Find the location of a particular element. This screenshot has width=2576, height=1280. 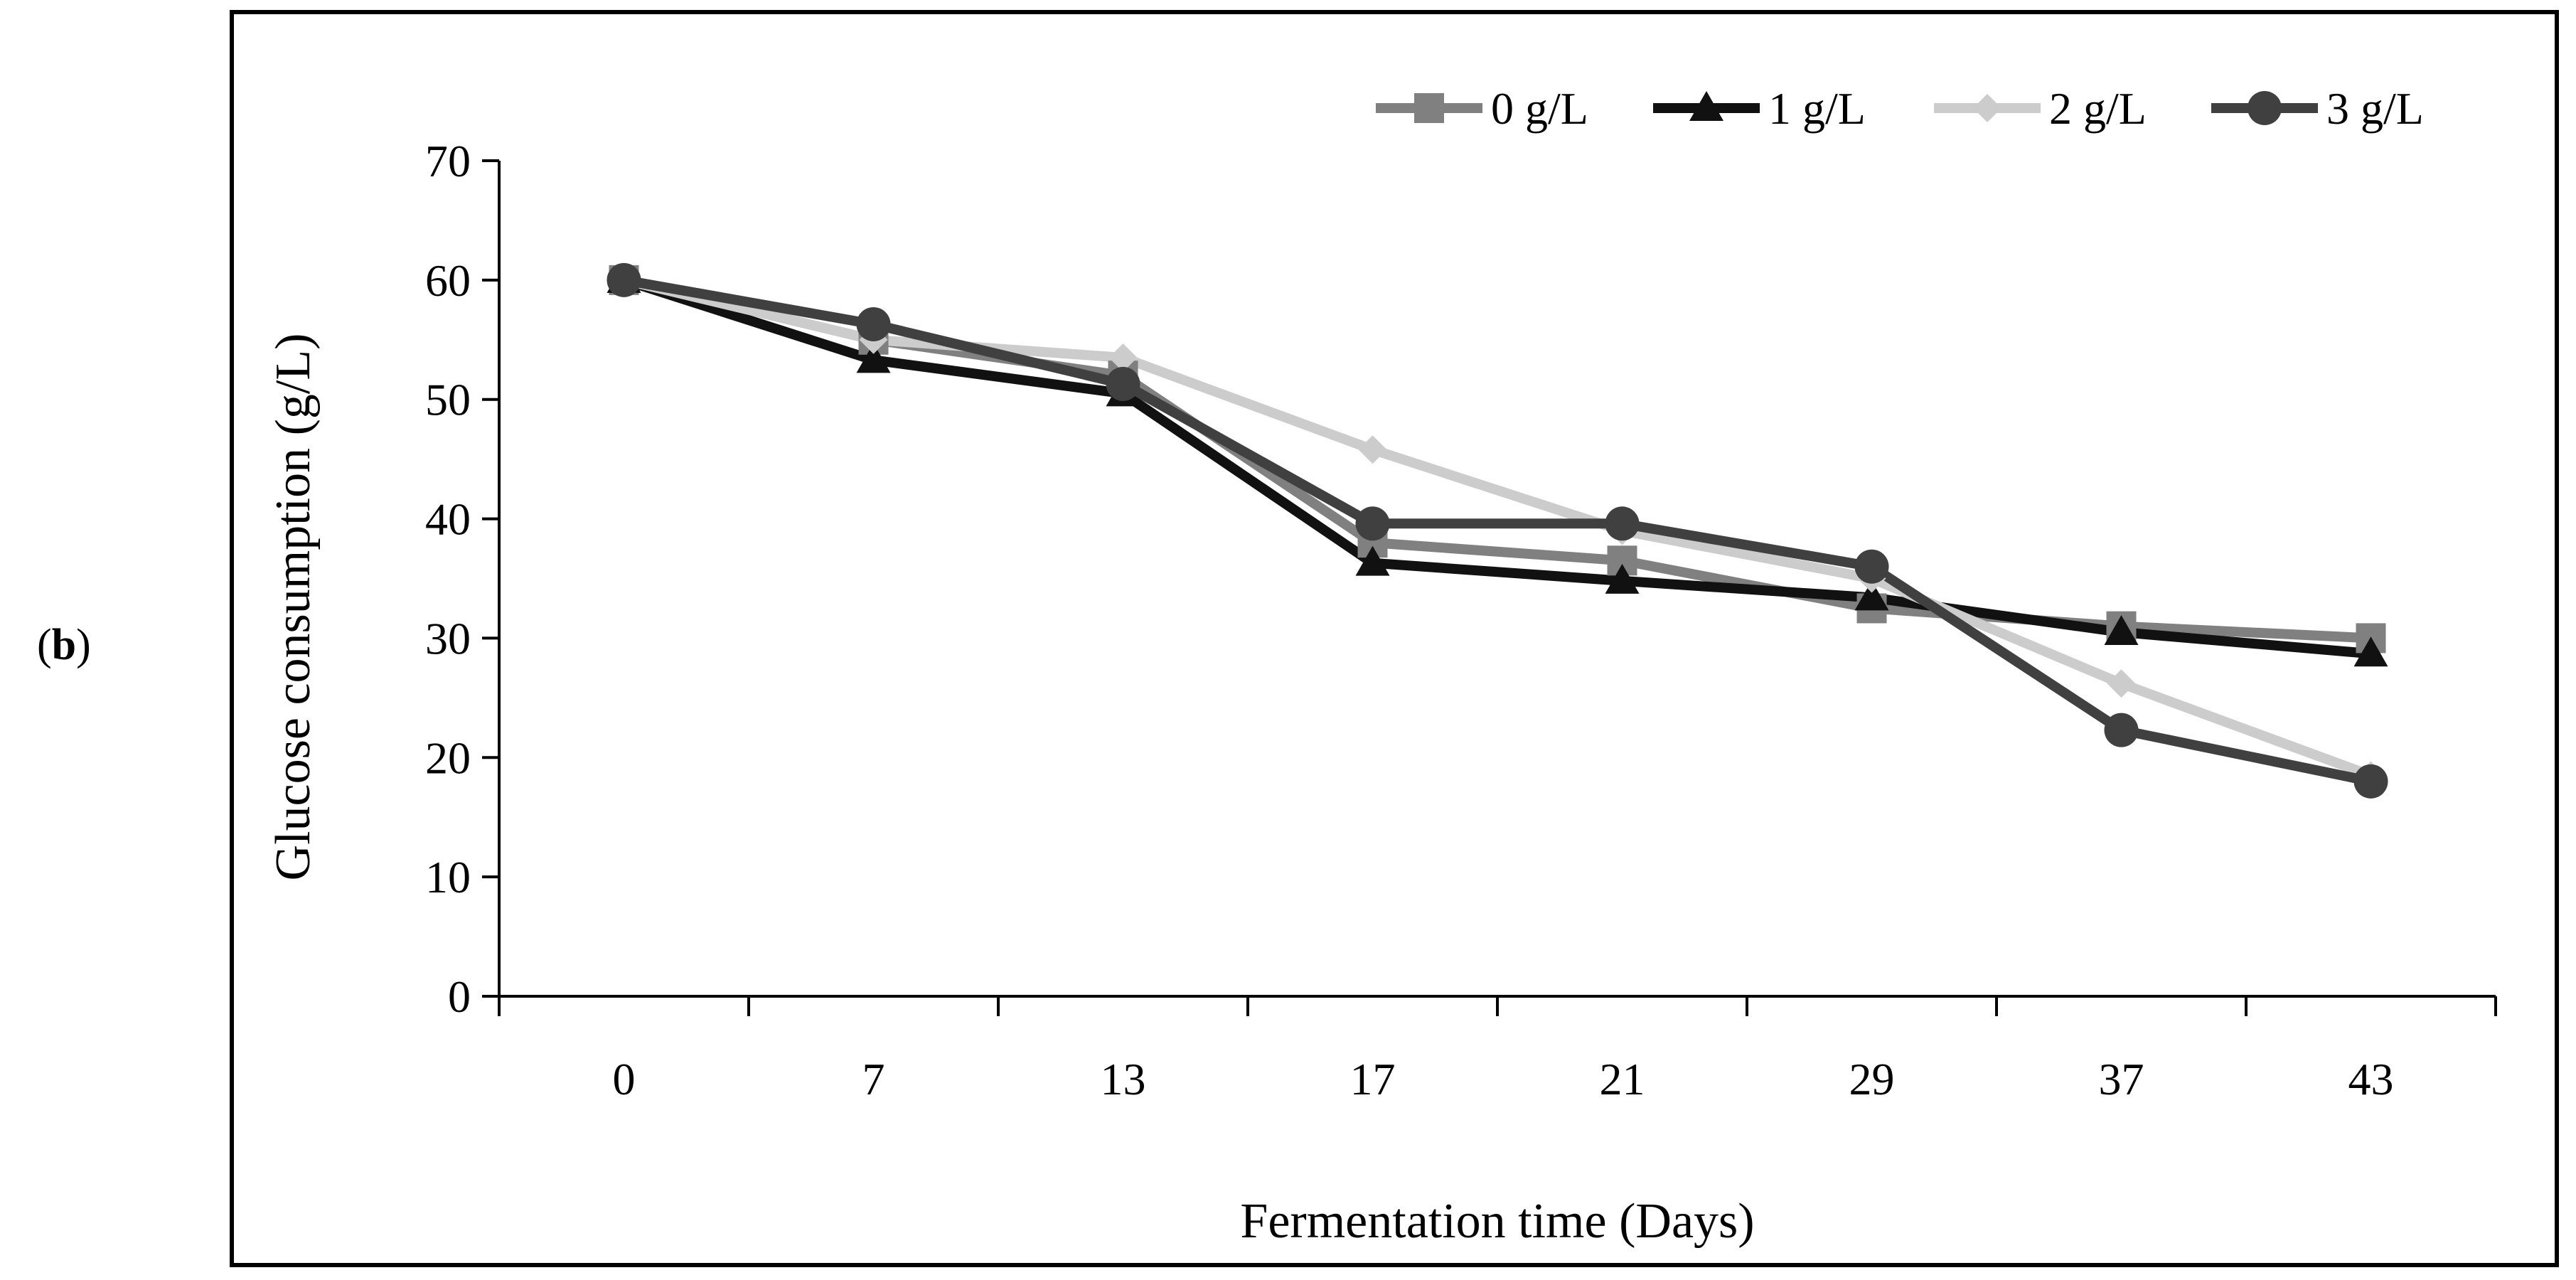

y-tick-label: 40 is located at coordinates (448, 519).